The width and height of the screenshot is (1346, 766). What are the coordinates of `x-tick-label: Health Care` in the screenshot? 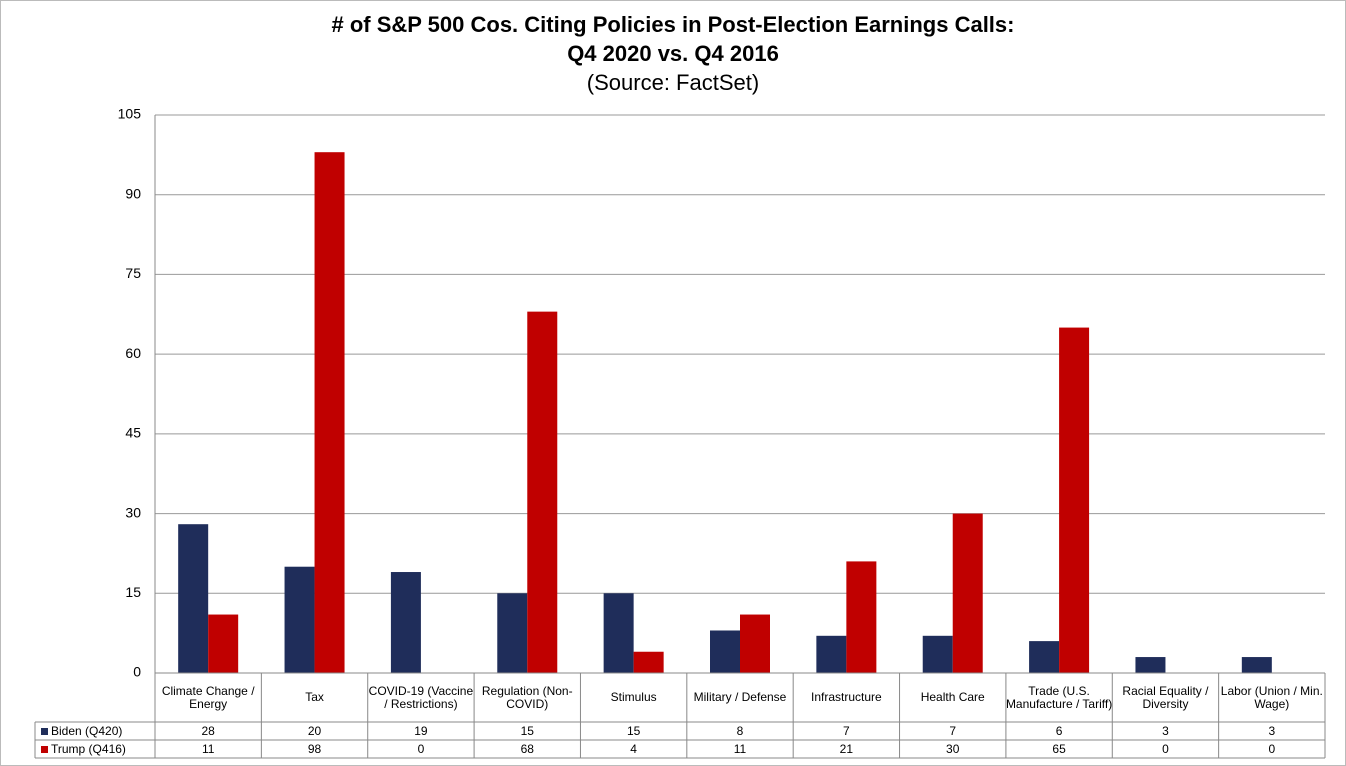 It's located at (952, 697).